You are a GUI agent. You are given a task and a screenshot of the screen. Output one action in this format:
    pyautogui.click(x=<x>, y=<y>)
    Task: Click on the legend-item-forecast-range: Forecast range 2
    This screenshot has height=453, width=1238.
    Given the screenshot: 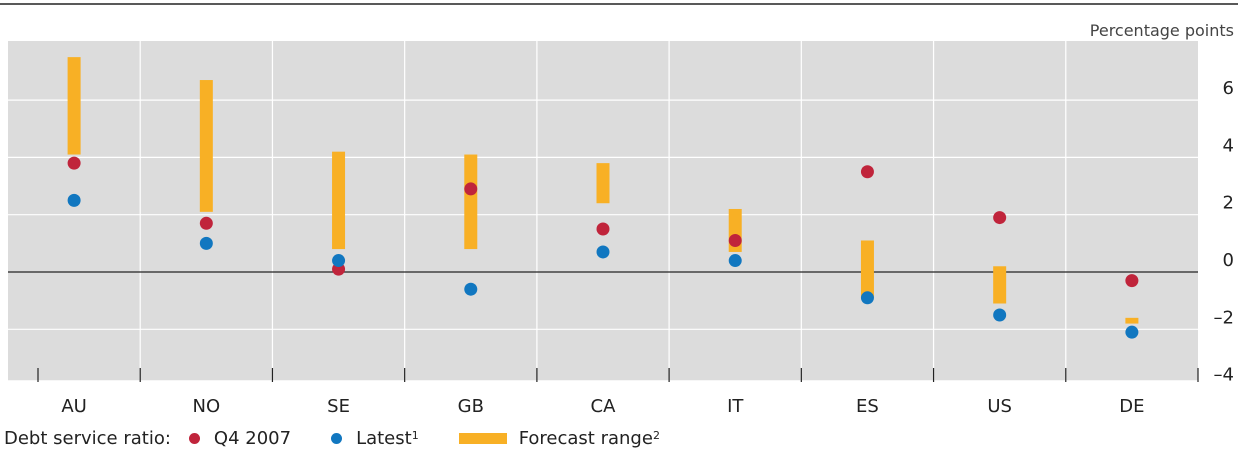 What is the action you would take?
    pyautogui.click(x=559, y=438)
    